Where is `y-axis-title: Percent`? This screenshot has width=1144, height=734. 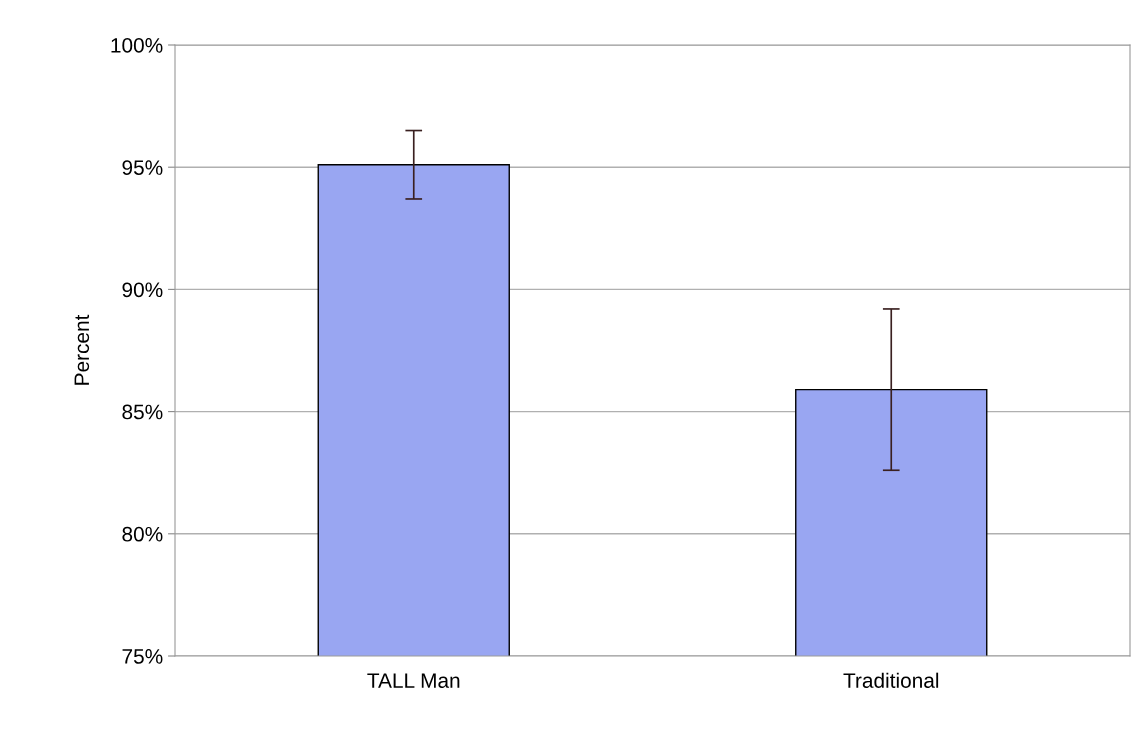 y-axis-title: Percent is located at coordinates (82, 349).